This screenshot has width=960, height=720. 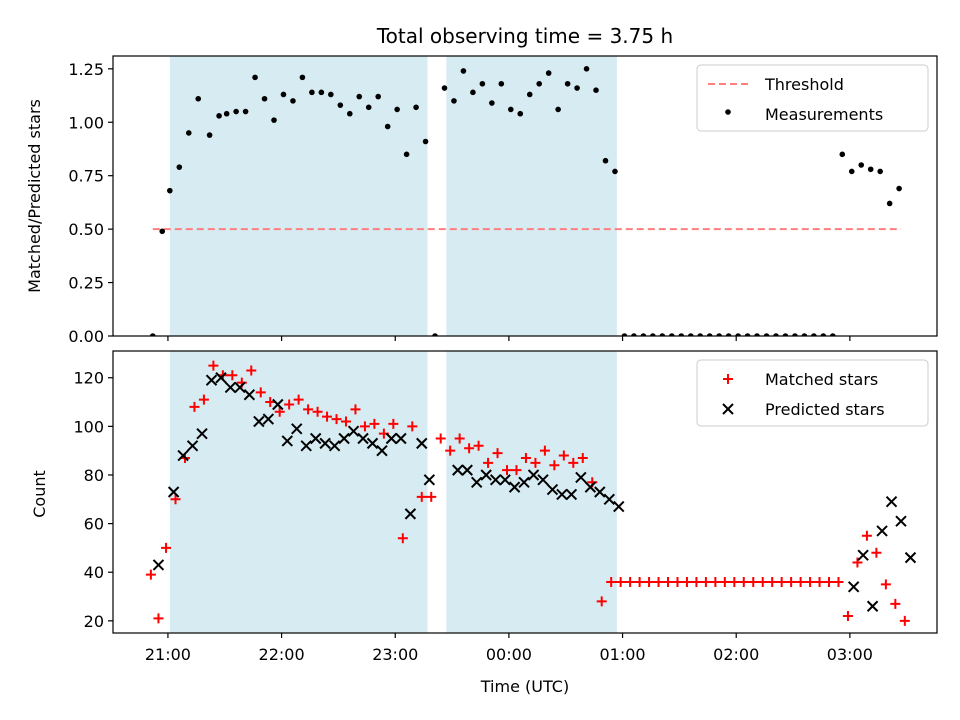 What do you see at coordinates (94, 572) in the screenshot?
I see `y-tick-label: 40` at bounding box center [94, 572].